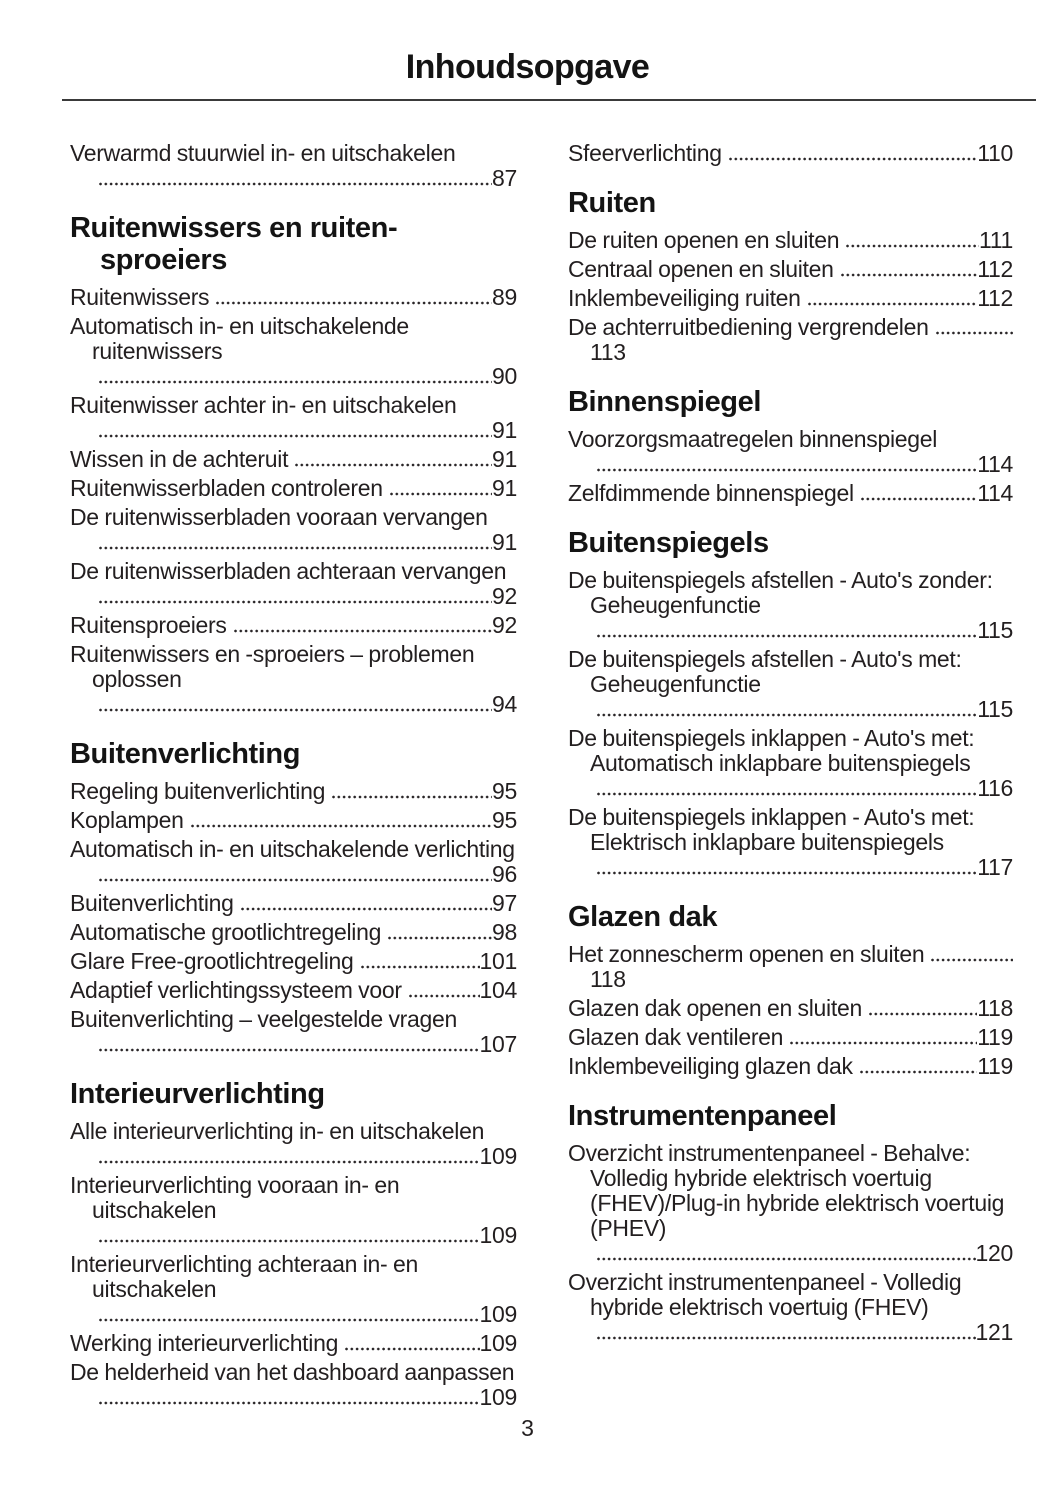 The image size is (1055, 1496). Describe the element at coordinates (790, 269) in the screenshot. I see `toc-entry: Centraal openen en sluiten 112` at that location.